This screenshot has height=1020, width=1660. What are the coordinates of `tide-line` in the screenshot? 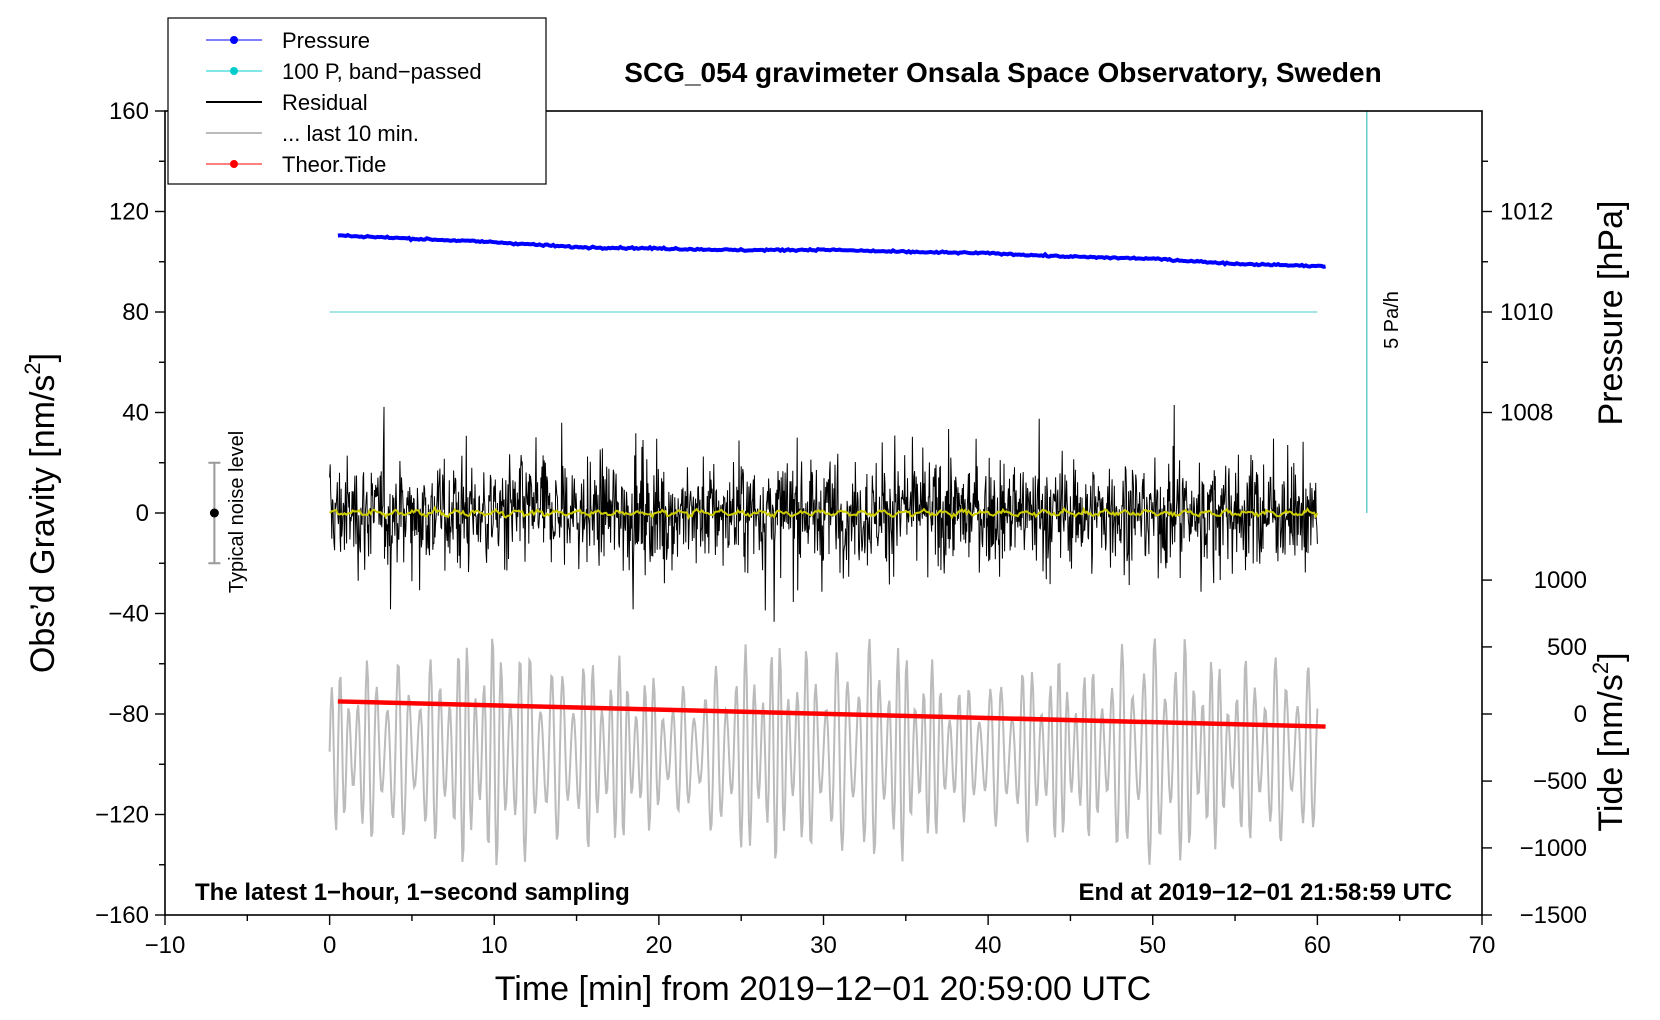 It's located at (831, 714).